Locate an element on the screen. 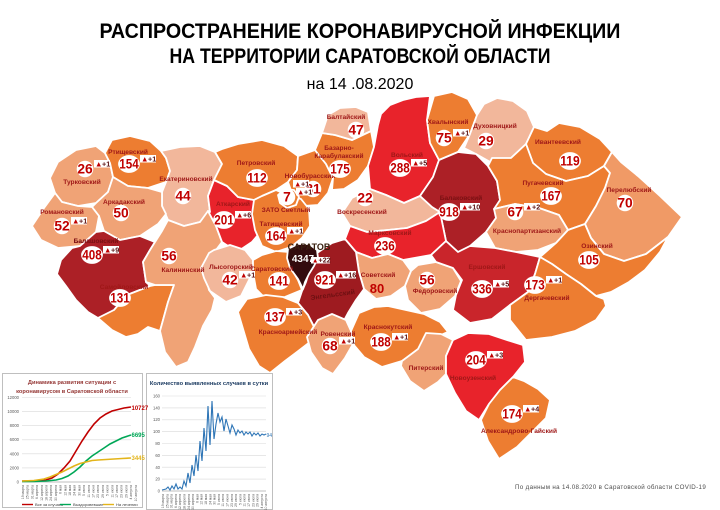  svg-text: 67 is located at coordinates (515, 212).